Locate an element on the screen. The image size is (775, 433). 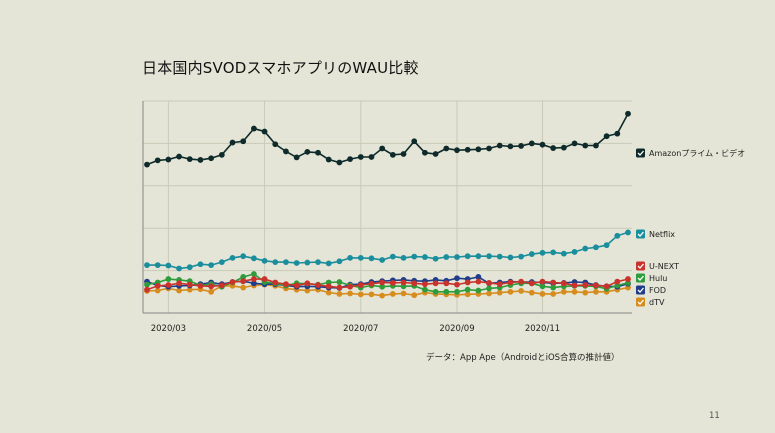
x-tick-label: 2020/07 is located at coordinates (360, 329).